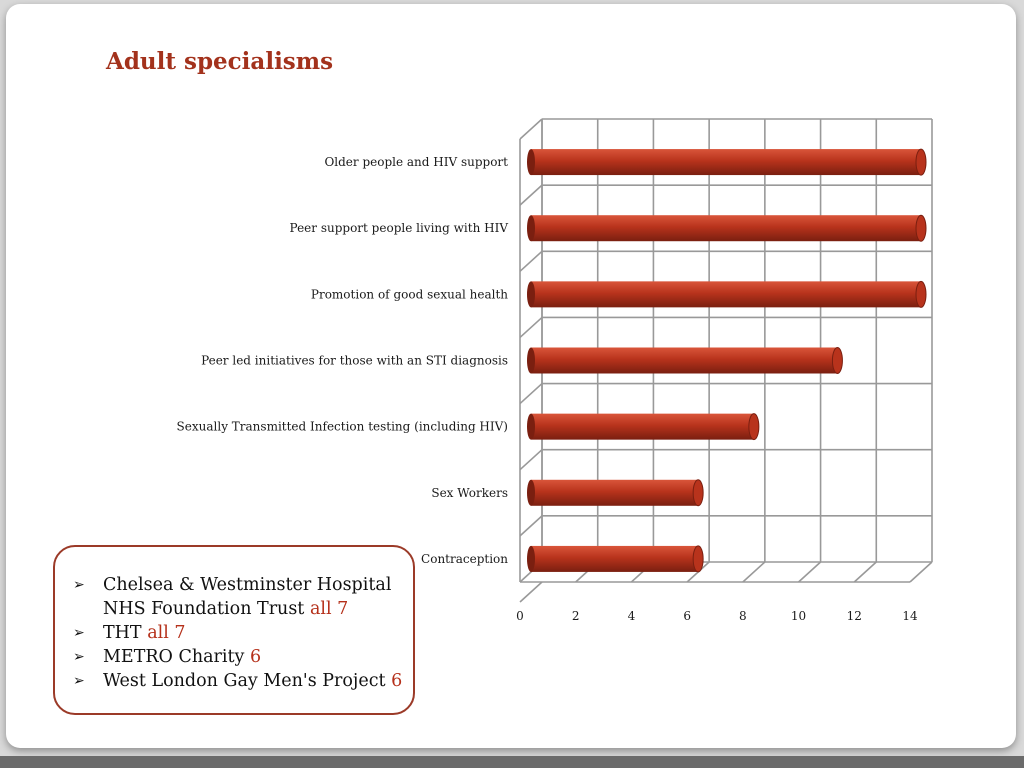 This screenshot has width=1024, height=768. Describe the element at coordinates (220, 61) in the screenshot. I see `slide-title: Adult specialisms` at that location.